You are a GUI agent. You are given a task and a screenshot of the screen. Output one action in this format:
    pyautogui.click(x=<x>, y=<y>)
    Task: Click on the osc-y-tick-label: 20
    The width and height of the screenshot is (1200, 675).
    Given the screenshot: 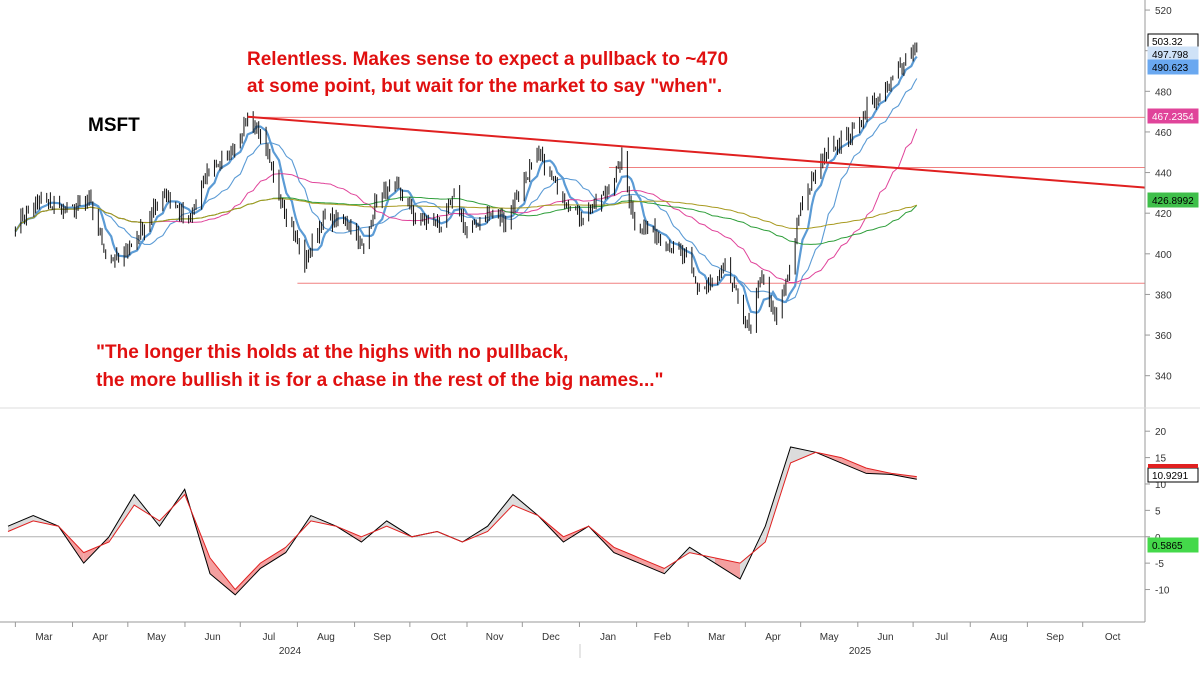 What is the action you would take?
    pyautogui.click(x=1161, y=432)
    